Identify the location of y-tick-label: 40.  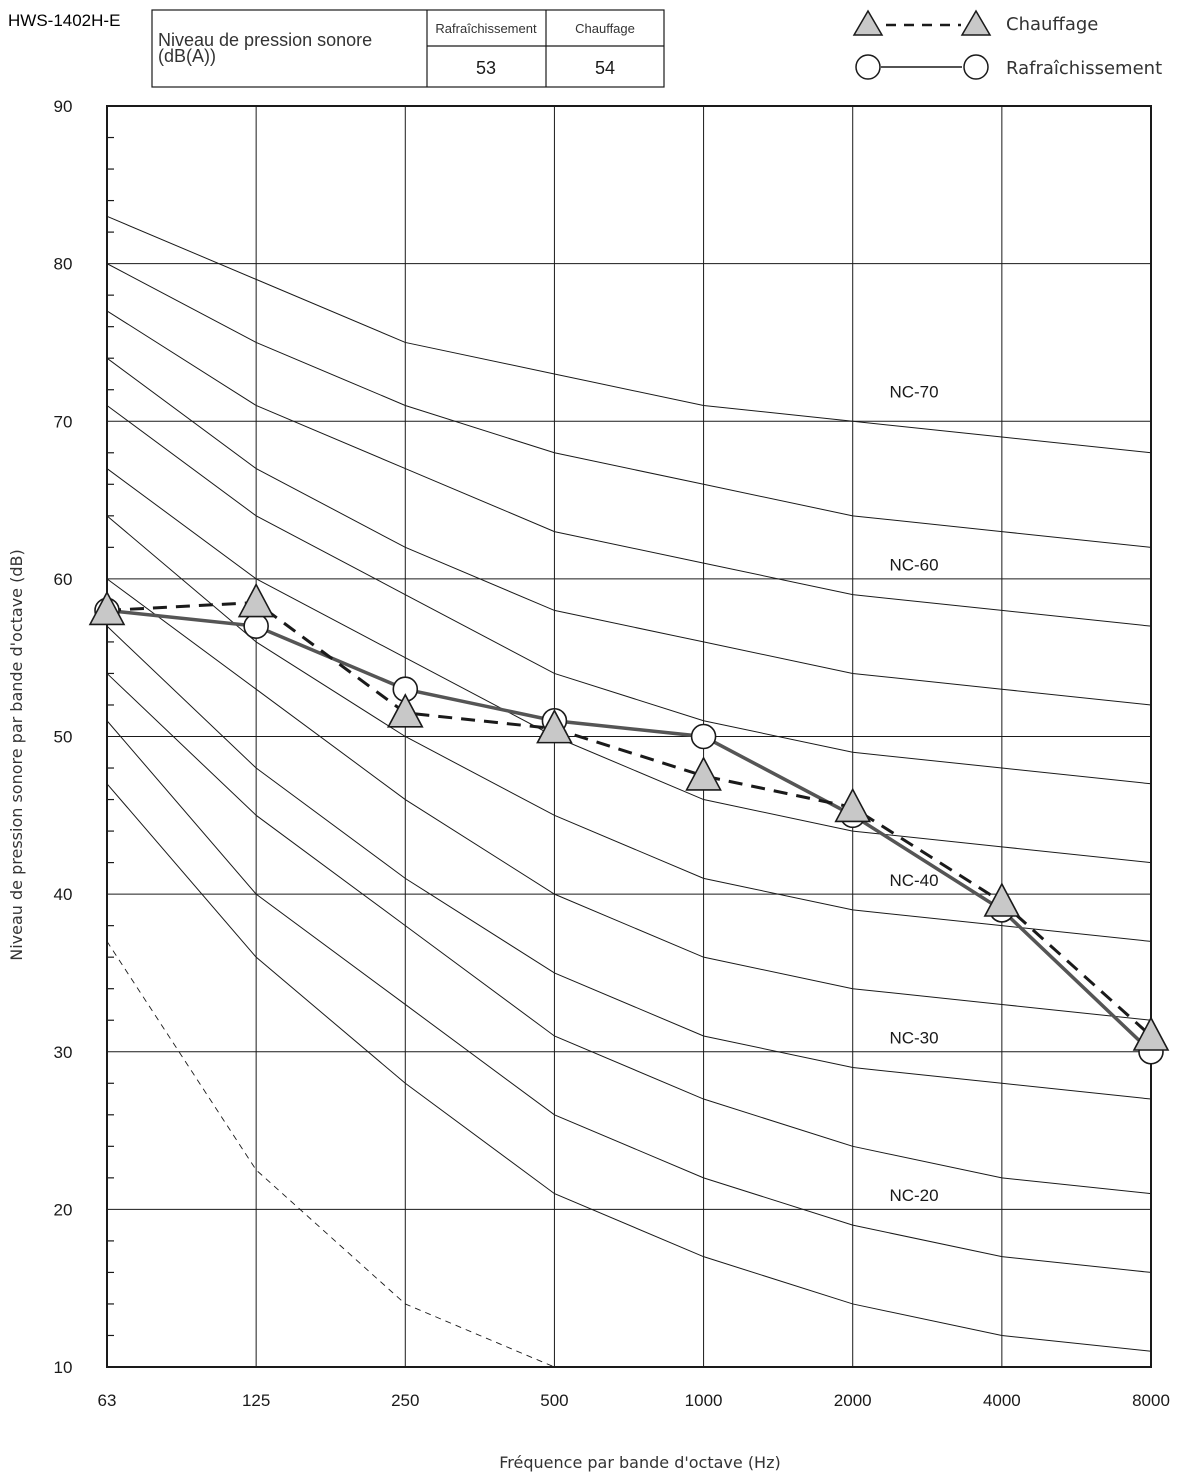
(63, 894).